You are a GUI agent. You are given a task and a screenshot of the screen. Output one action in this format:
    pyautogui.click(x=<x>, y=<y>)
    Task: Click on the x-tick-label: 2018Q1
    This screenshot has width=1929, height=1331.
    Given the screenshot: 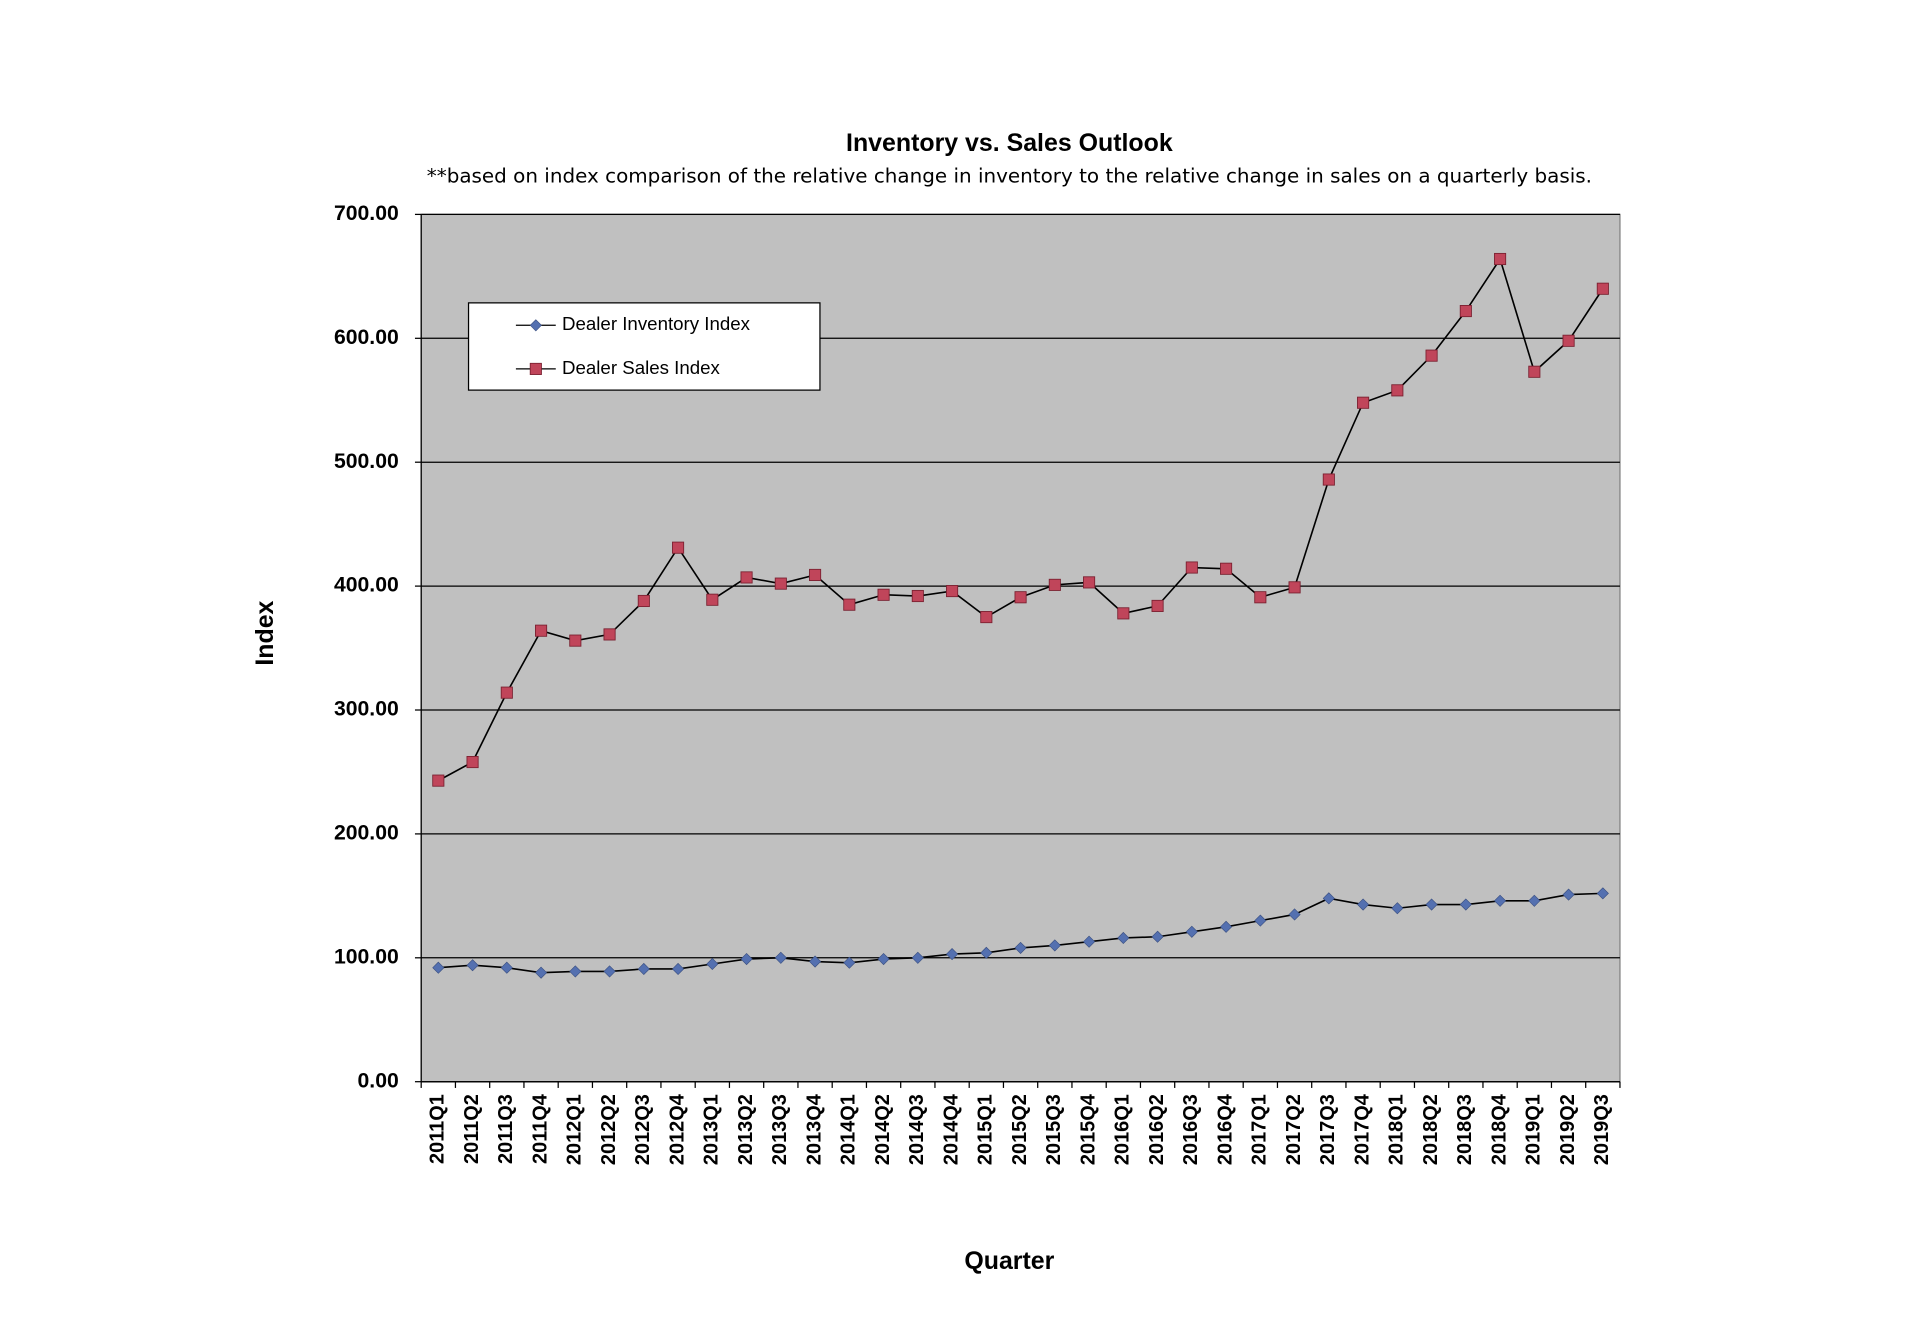 What is the action you would take?
    pyautogui.click(x=1397, y=1129)
    